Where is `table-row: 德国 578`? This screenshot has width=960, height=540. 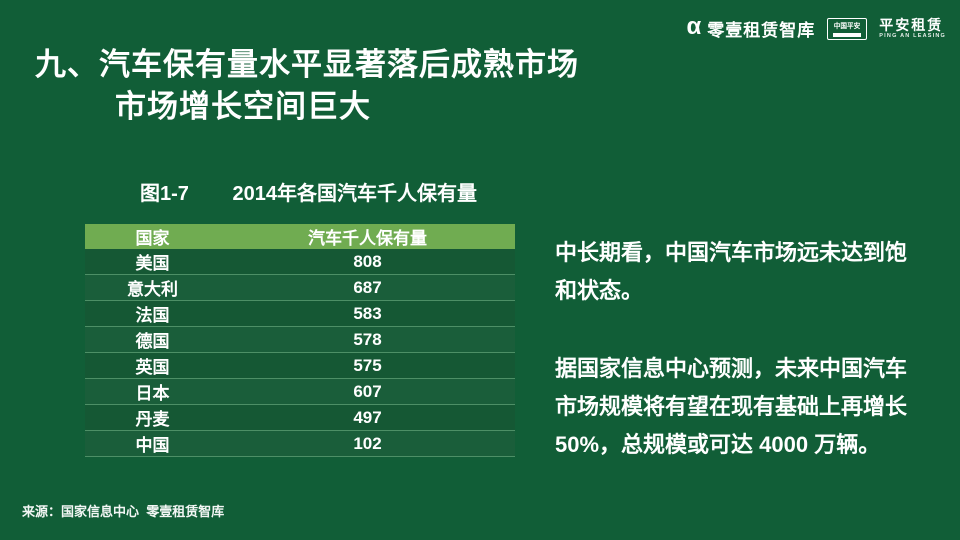 table-row: 德国 578 is located at coordinates (300, 339).